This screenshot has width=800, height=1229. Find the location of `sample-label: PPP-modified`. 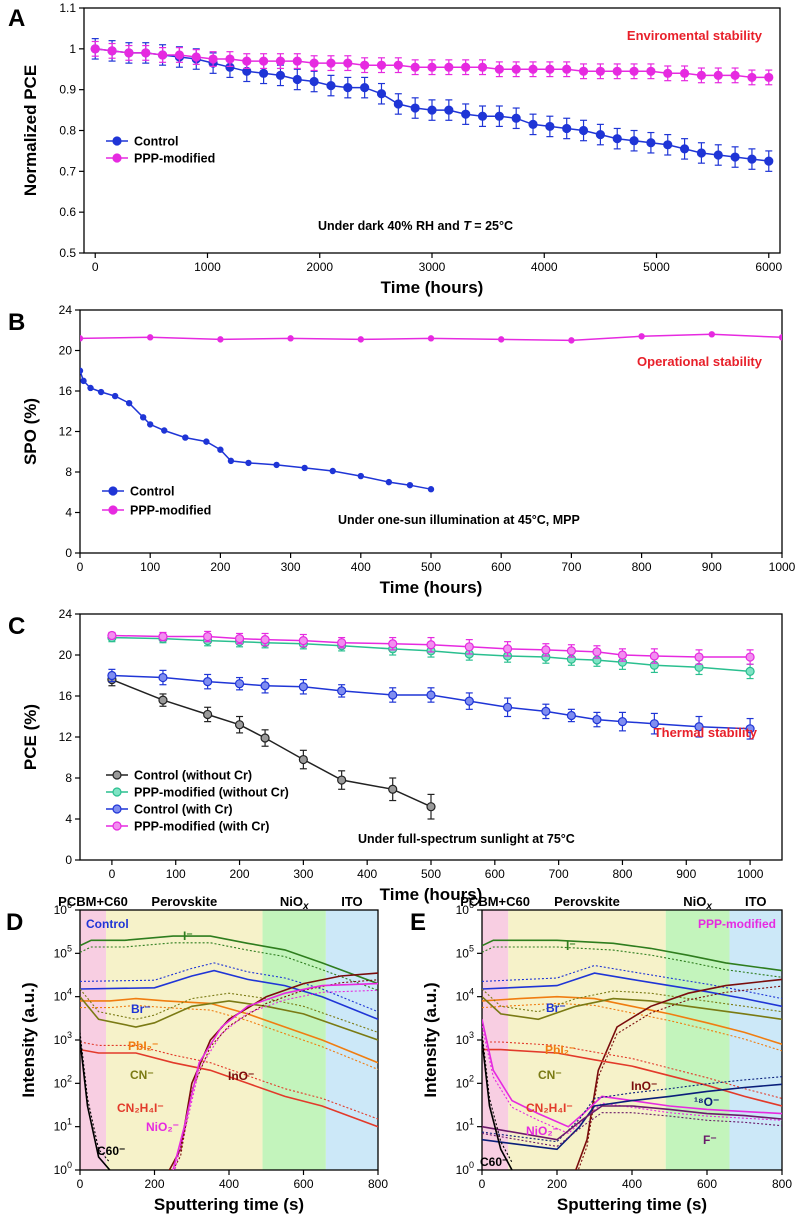

sample-label: PPP-modified is located at coordinates (737, 924).